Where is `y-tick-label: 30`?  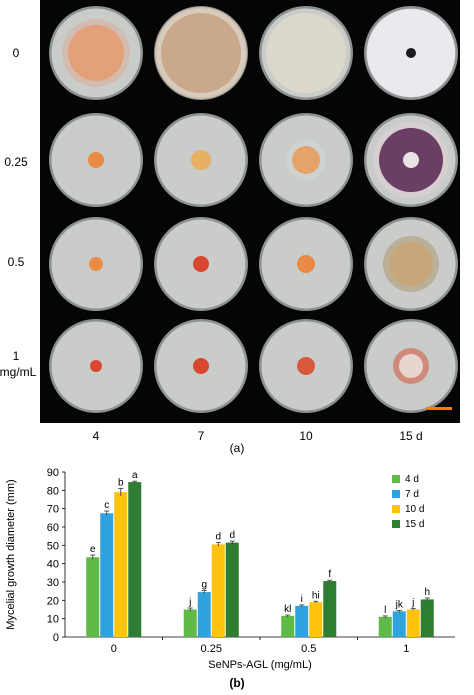
y-tick-label: 30 is located at coordinates (53, 583).